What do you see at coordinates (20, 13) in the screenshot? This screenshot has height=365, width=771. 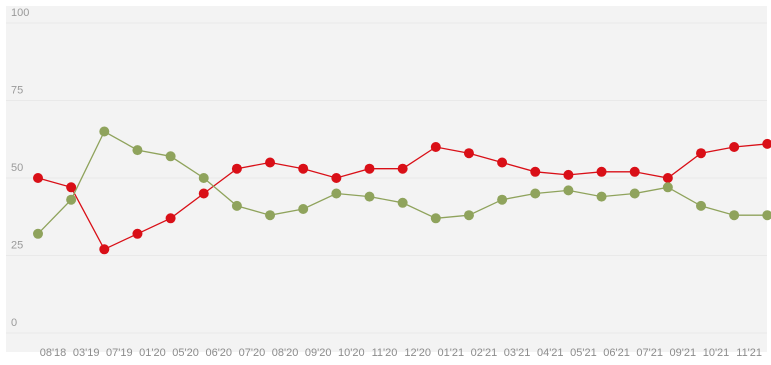 I see `y-tick-label: 100` at bounding box center [20, 13].